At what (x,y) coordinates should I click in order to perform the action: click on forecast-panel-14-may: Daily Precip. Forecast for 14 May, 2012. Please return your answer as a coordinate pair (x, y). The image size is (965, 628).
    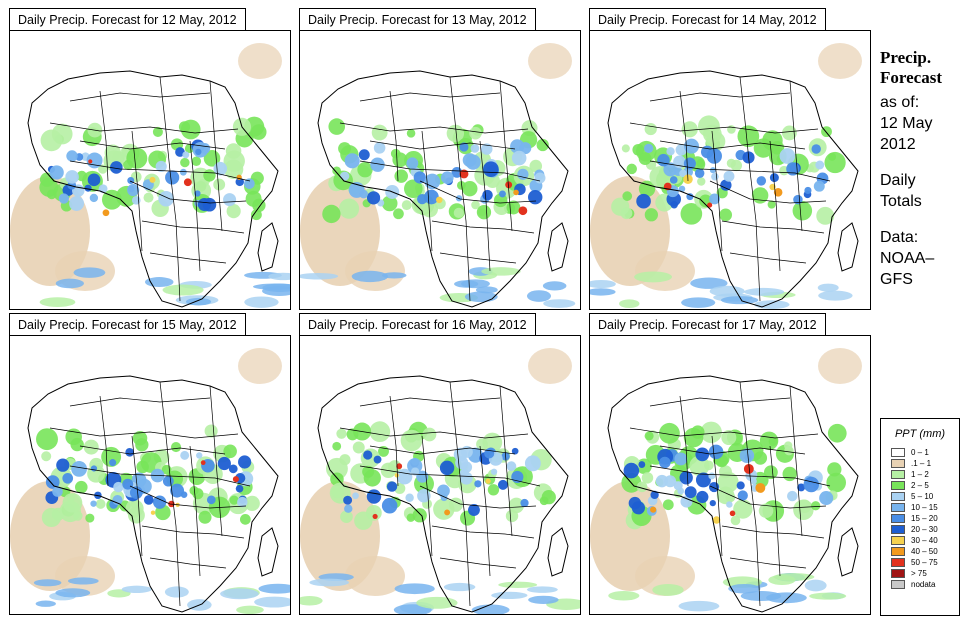
    Looking at the image, I should click on (730, 159).